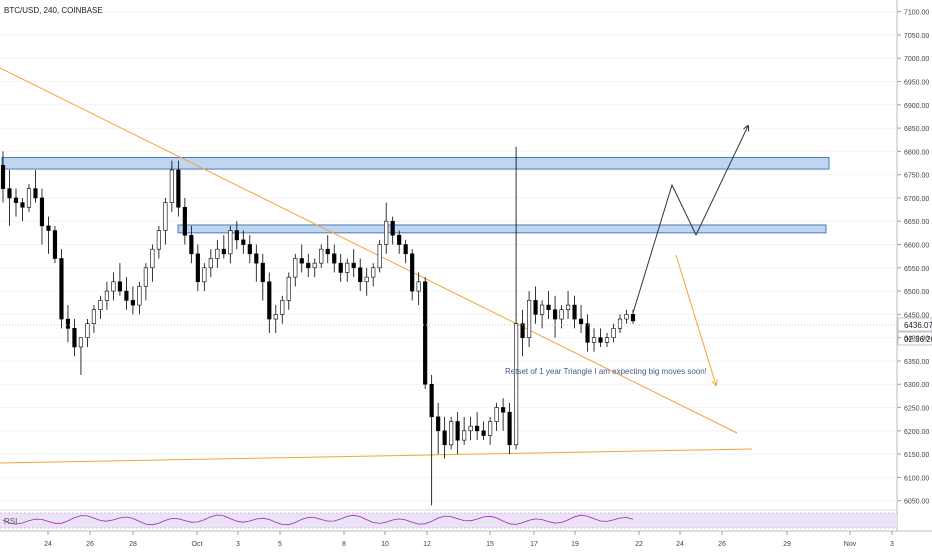 The height and width of the screenshot is (555, 932). I want to click on countdown-tag, so click(914, 338).